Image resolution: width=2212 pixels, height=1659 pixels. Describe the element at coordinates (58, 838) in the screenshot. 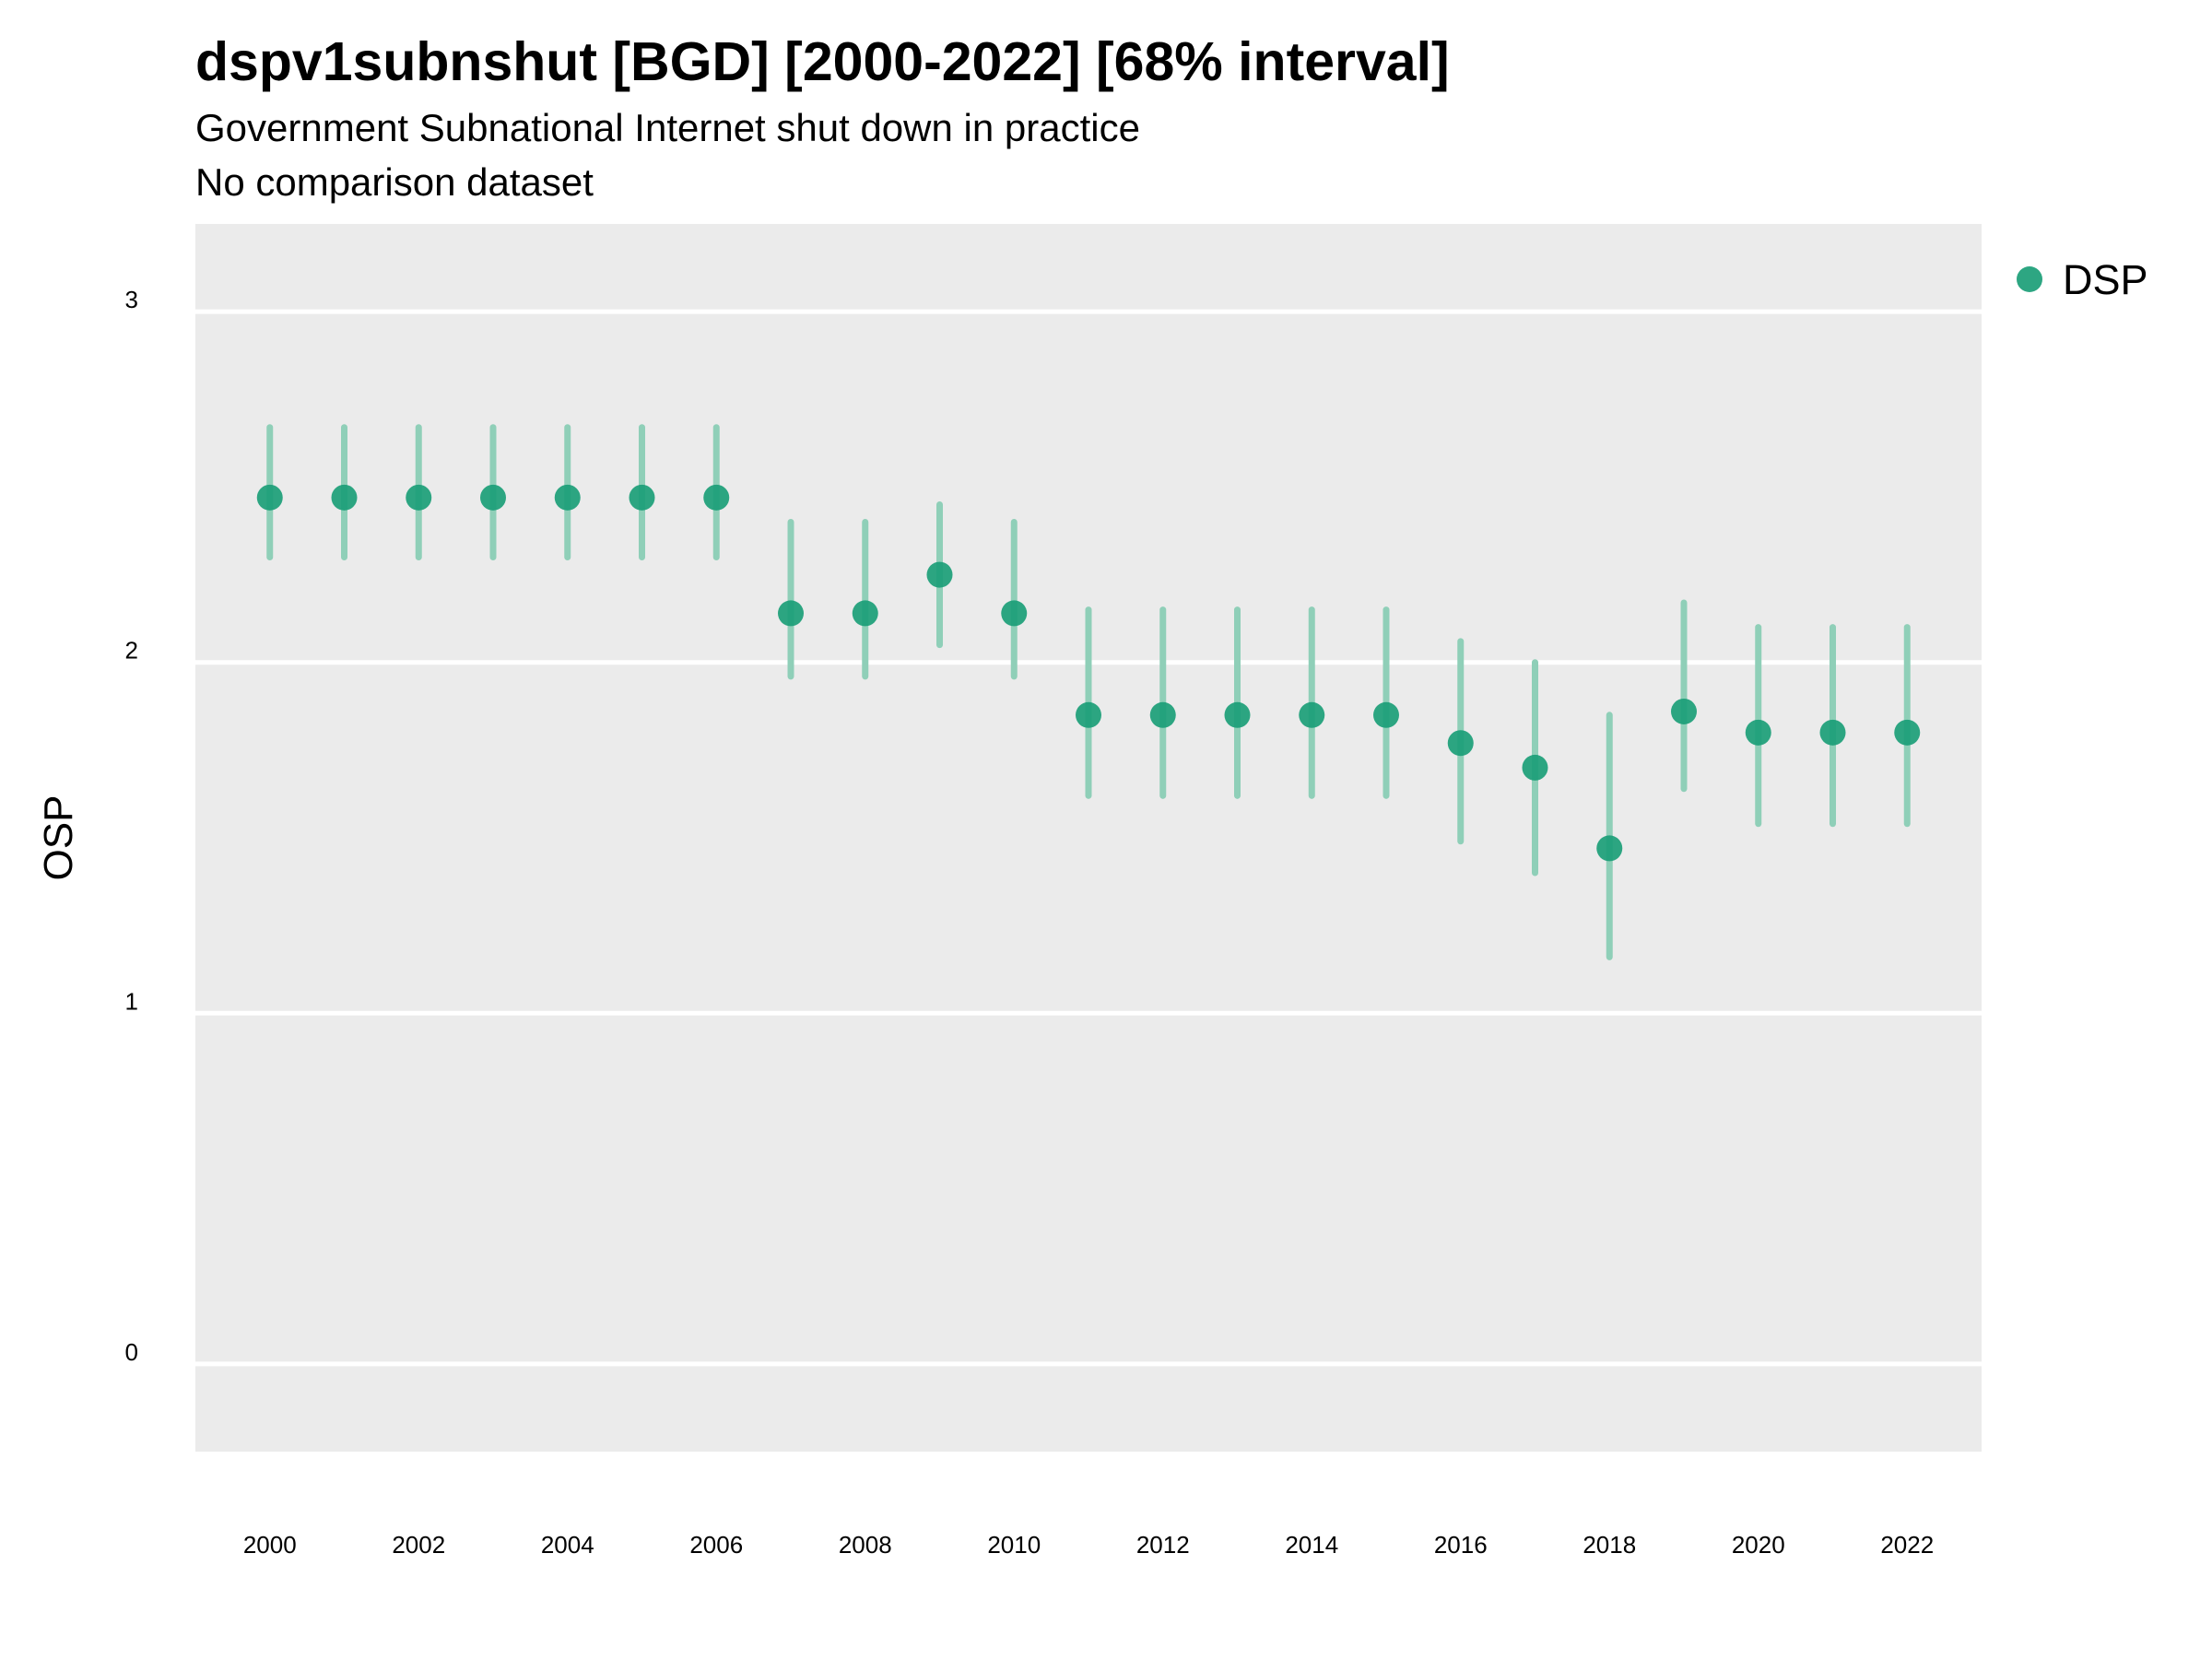

I see `y-axis-title: OSP` at that location.